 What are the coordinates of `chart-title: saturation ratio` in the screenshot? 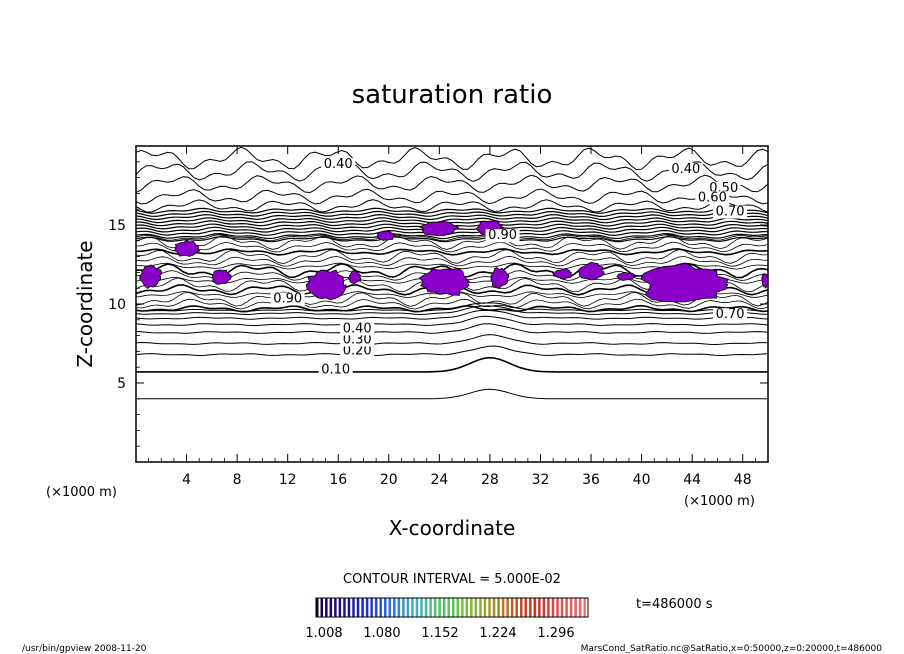 It's located at (452, 95).